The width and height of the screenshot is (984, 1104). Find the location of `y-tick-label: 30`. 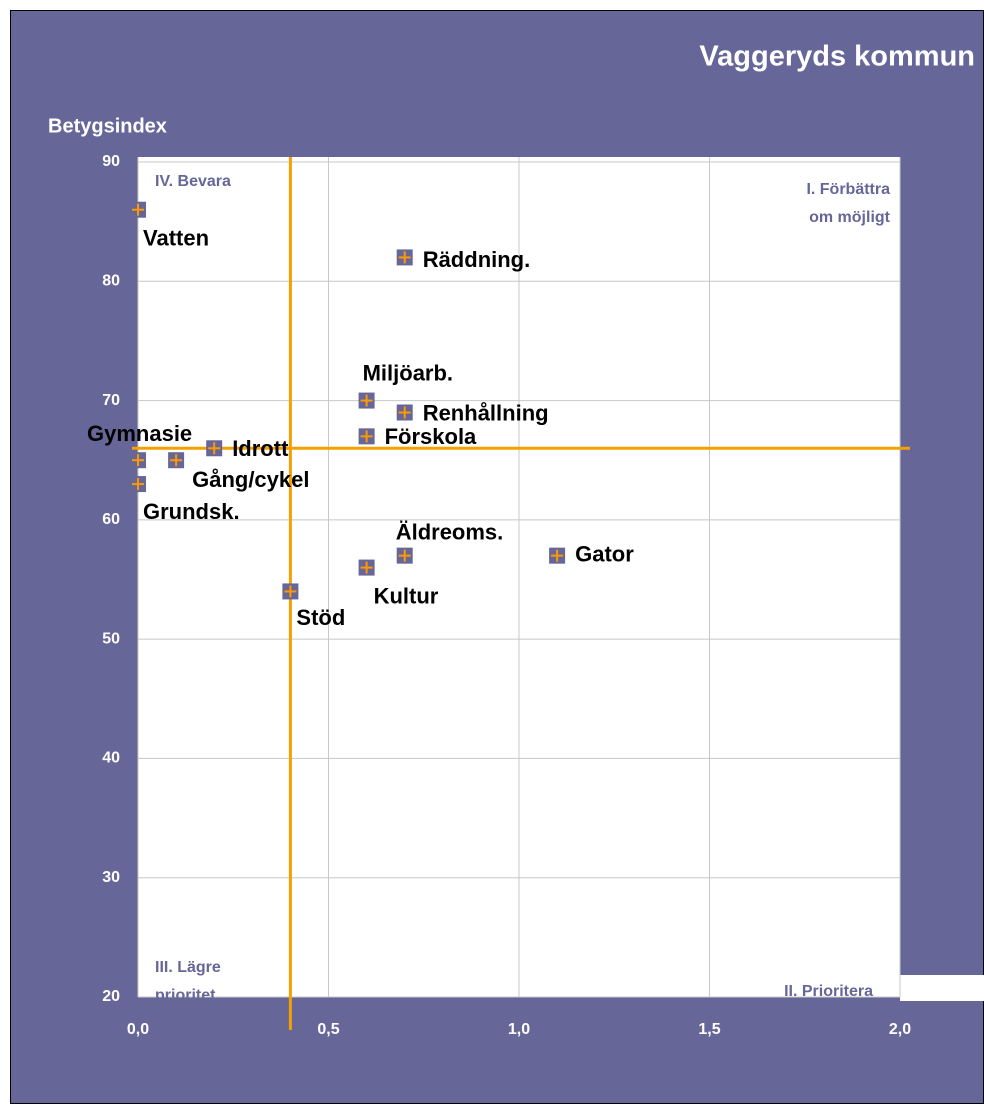

y-tick-label: 30 is located at coordinates (111, 877).